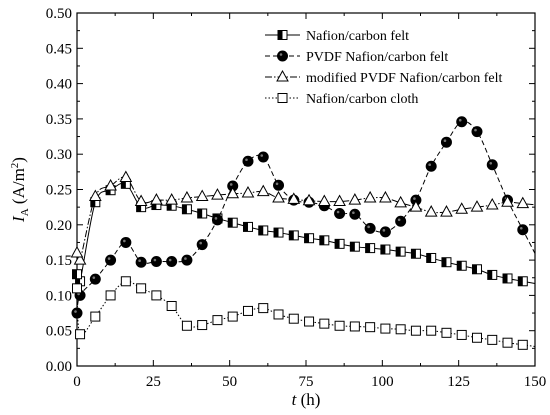 This screenshot has height=415, width=550. Describe the element at coordinates (229, 382) in the screenshot. I see `x-tick-label: 50` at that location.